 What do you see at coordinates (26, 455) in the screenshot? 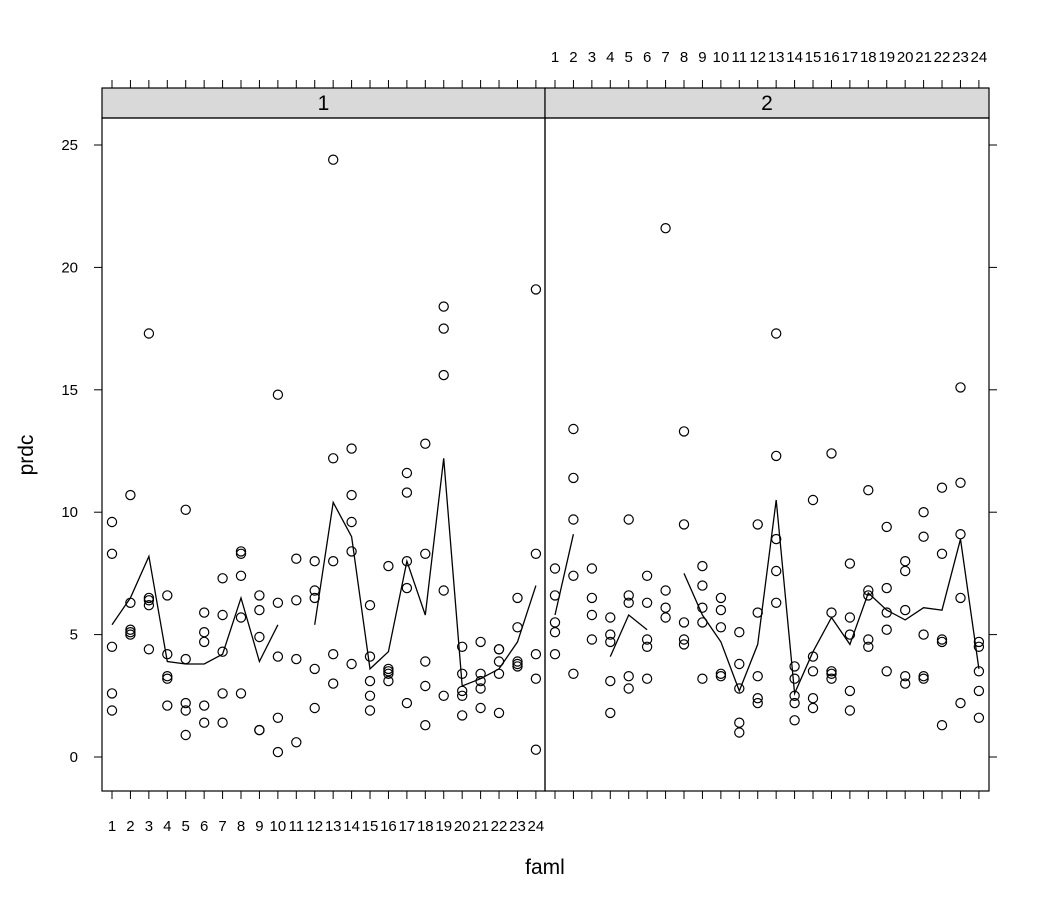
I see `y-axis-label: prdc` at bounding box center [26, 455].